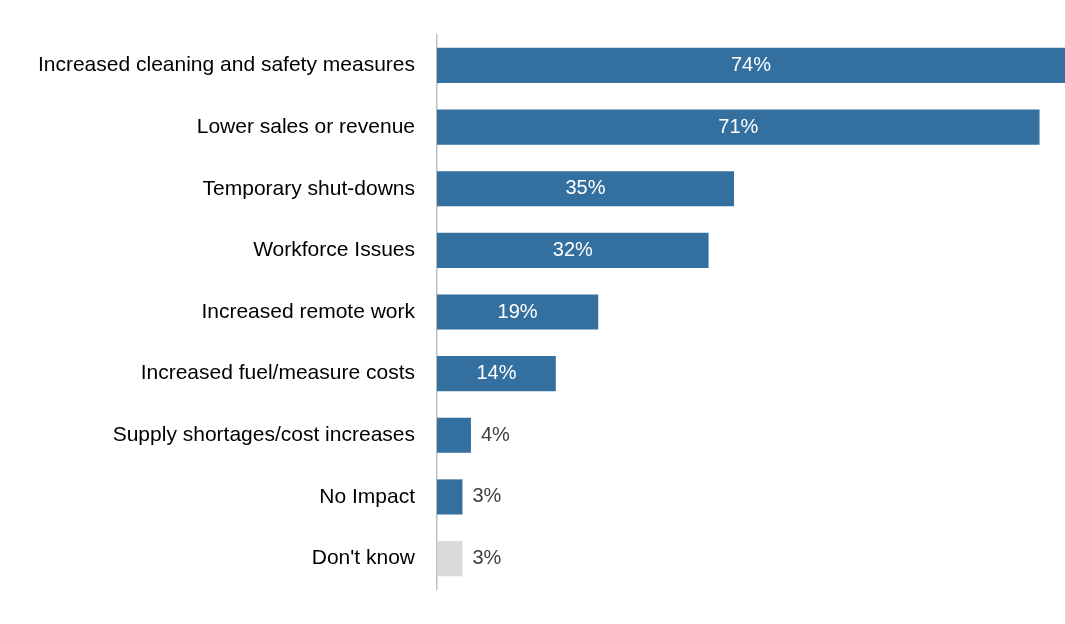 Image resolution: width=1065 pixels, height=624 pixels. What do you see at coordinates (363, 557) in the screenshot?
I see `y-tick-label: Don't know` at bounding box center [363, 557].